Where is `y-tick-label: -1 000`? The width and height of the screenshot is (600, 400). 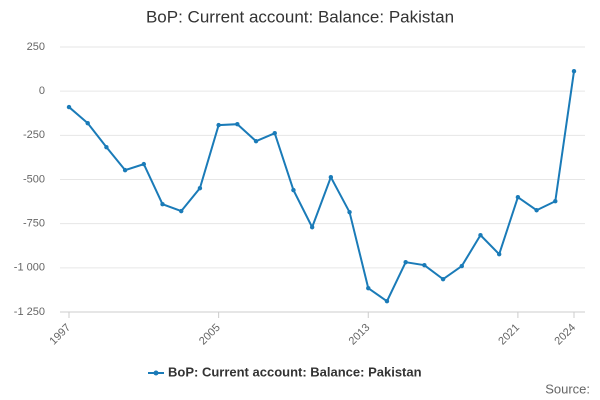 y-tick-label: -1 000 is located at coordinates (29, 268).